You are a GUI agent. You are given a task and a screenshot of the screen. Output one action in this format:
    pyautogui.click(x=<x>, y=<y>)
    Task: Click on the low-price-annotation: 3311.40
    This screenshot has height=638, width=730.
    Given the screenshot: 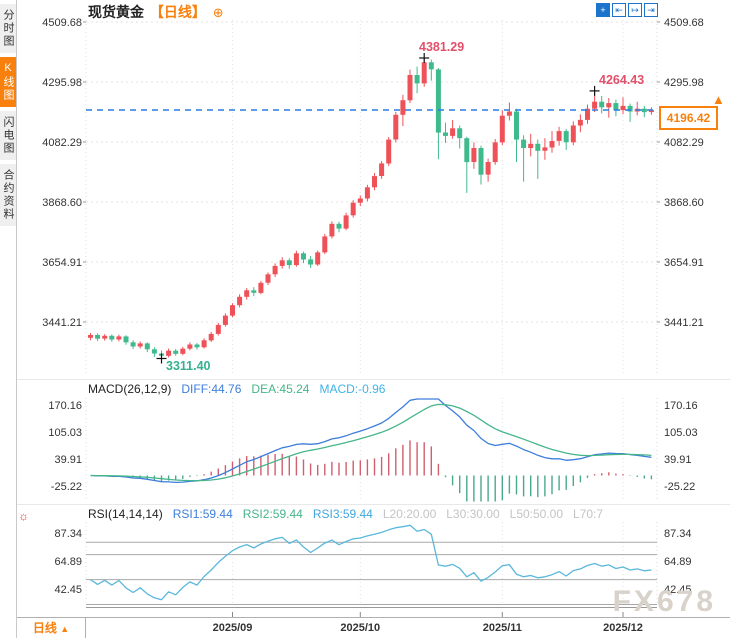 What is the action you would take?
    pyautogui.click(x=188, y=366)
    